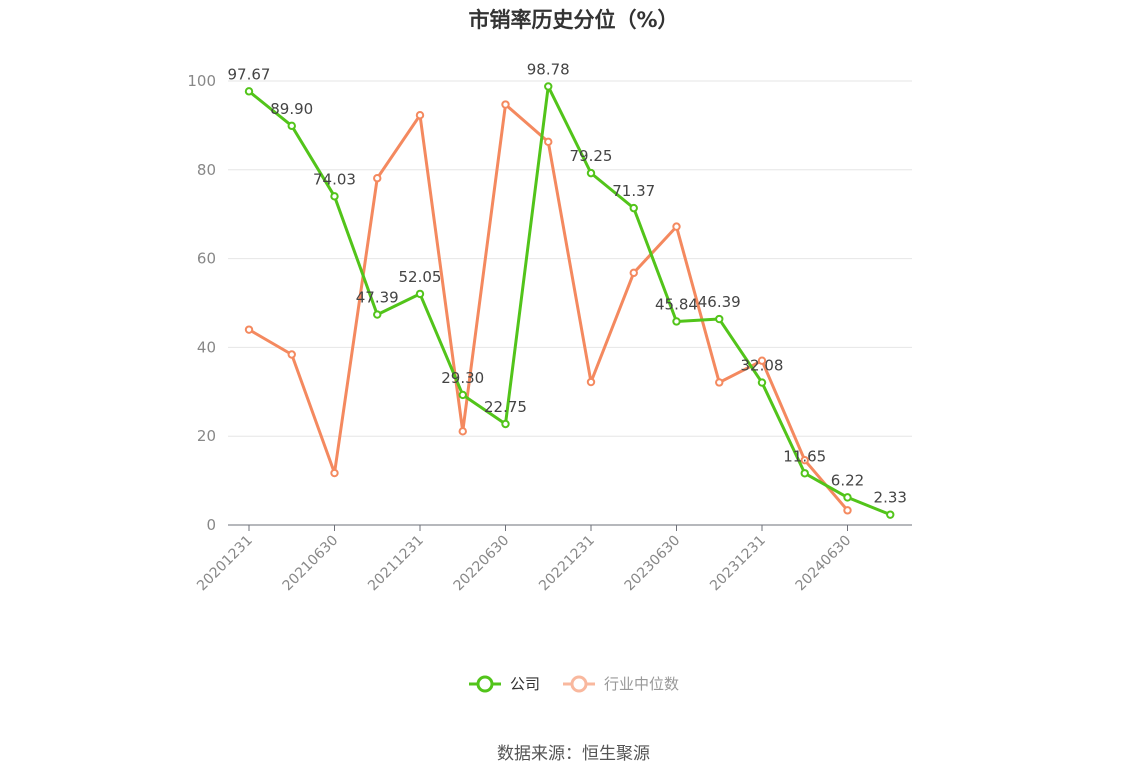 The height and width of the screenshot is (776, 1147). What do you see at coordinates (591, 156) in the screenshot?
I see `data-label: 79.25` at bounding box center [591, 156].